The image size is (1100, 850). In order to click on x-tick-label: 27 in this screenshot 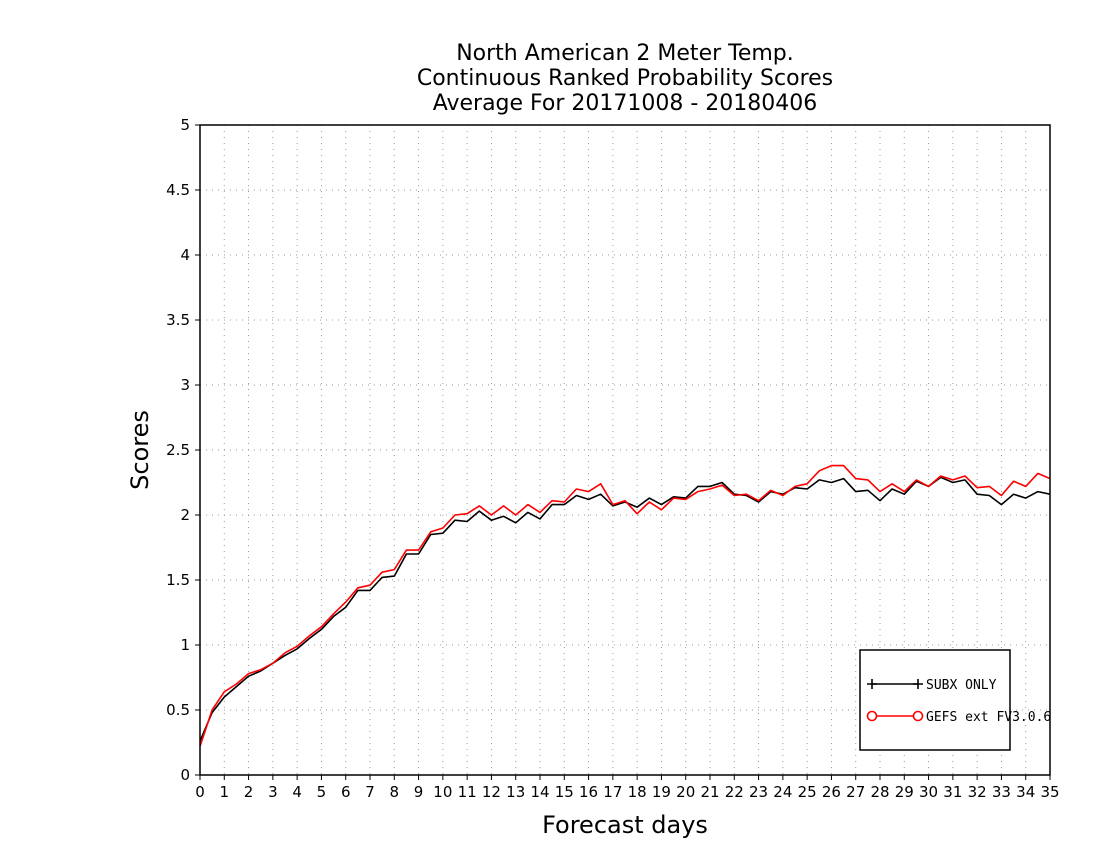, I will do `click(855, 792)`.